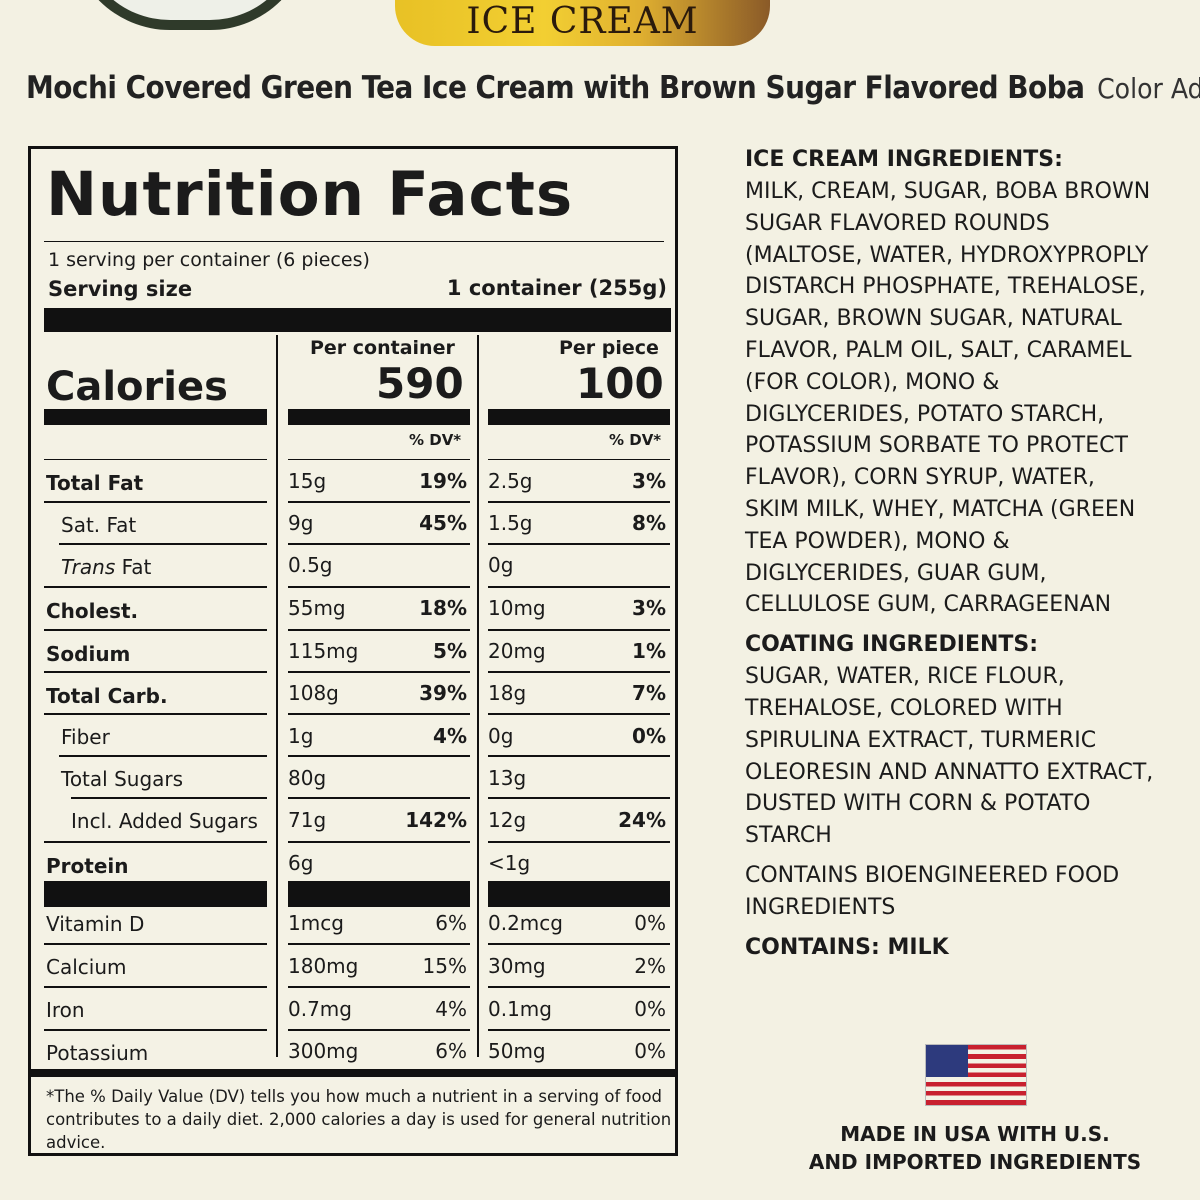 This screenshot has width=1200, height=1200. What do you see at coordinates (86, 967) in the screenshot?
I see `vitamin-label: Calcium` at bounding box center [86, 967].